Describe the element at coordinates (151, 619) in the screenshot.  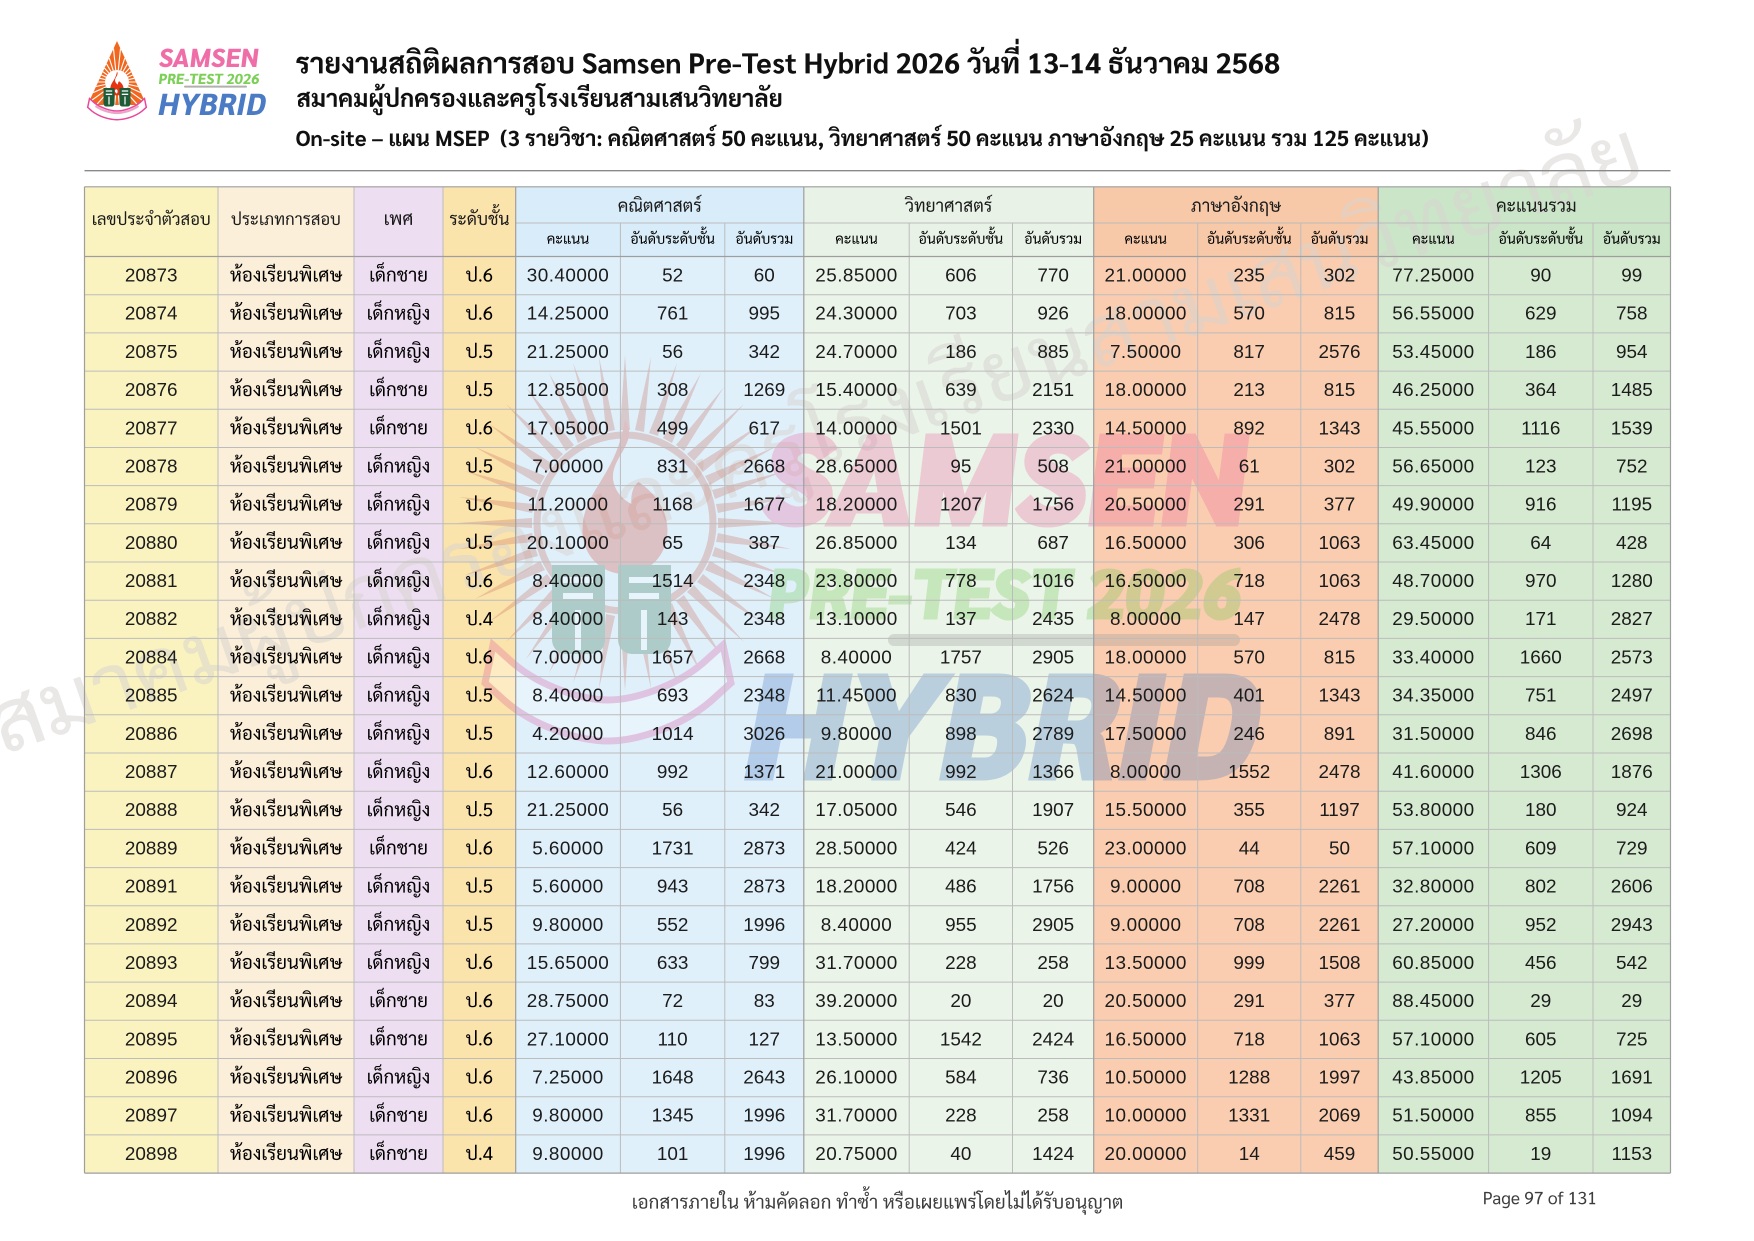
I see `svg-text: 20882` at that location.